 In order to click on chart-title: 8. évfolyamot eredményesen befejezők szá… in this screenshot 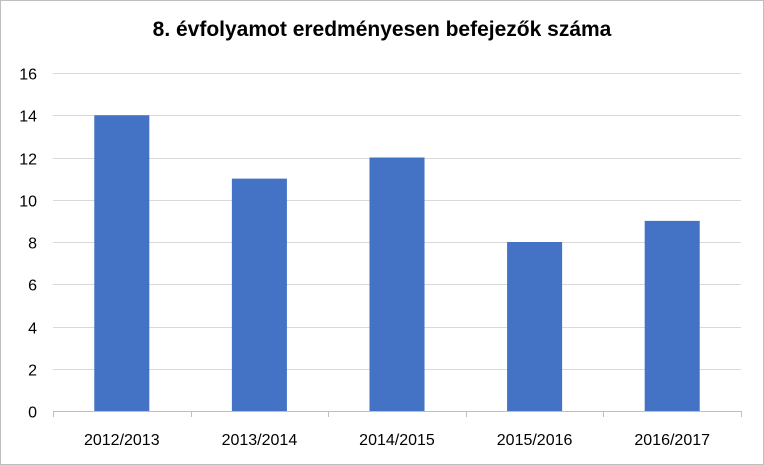, I will do `click(382, 29)`.